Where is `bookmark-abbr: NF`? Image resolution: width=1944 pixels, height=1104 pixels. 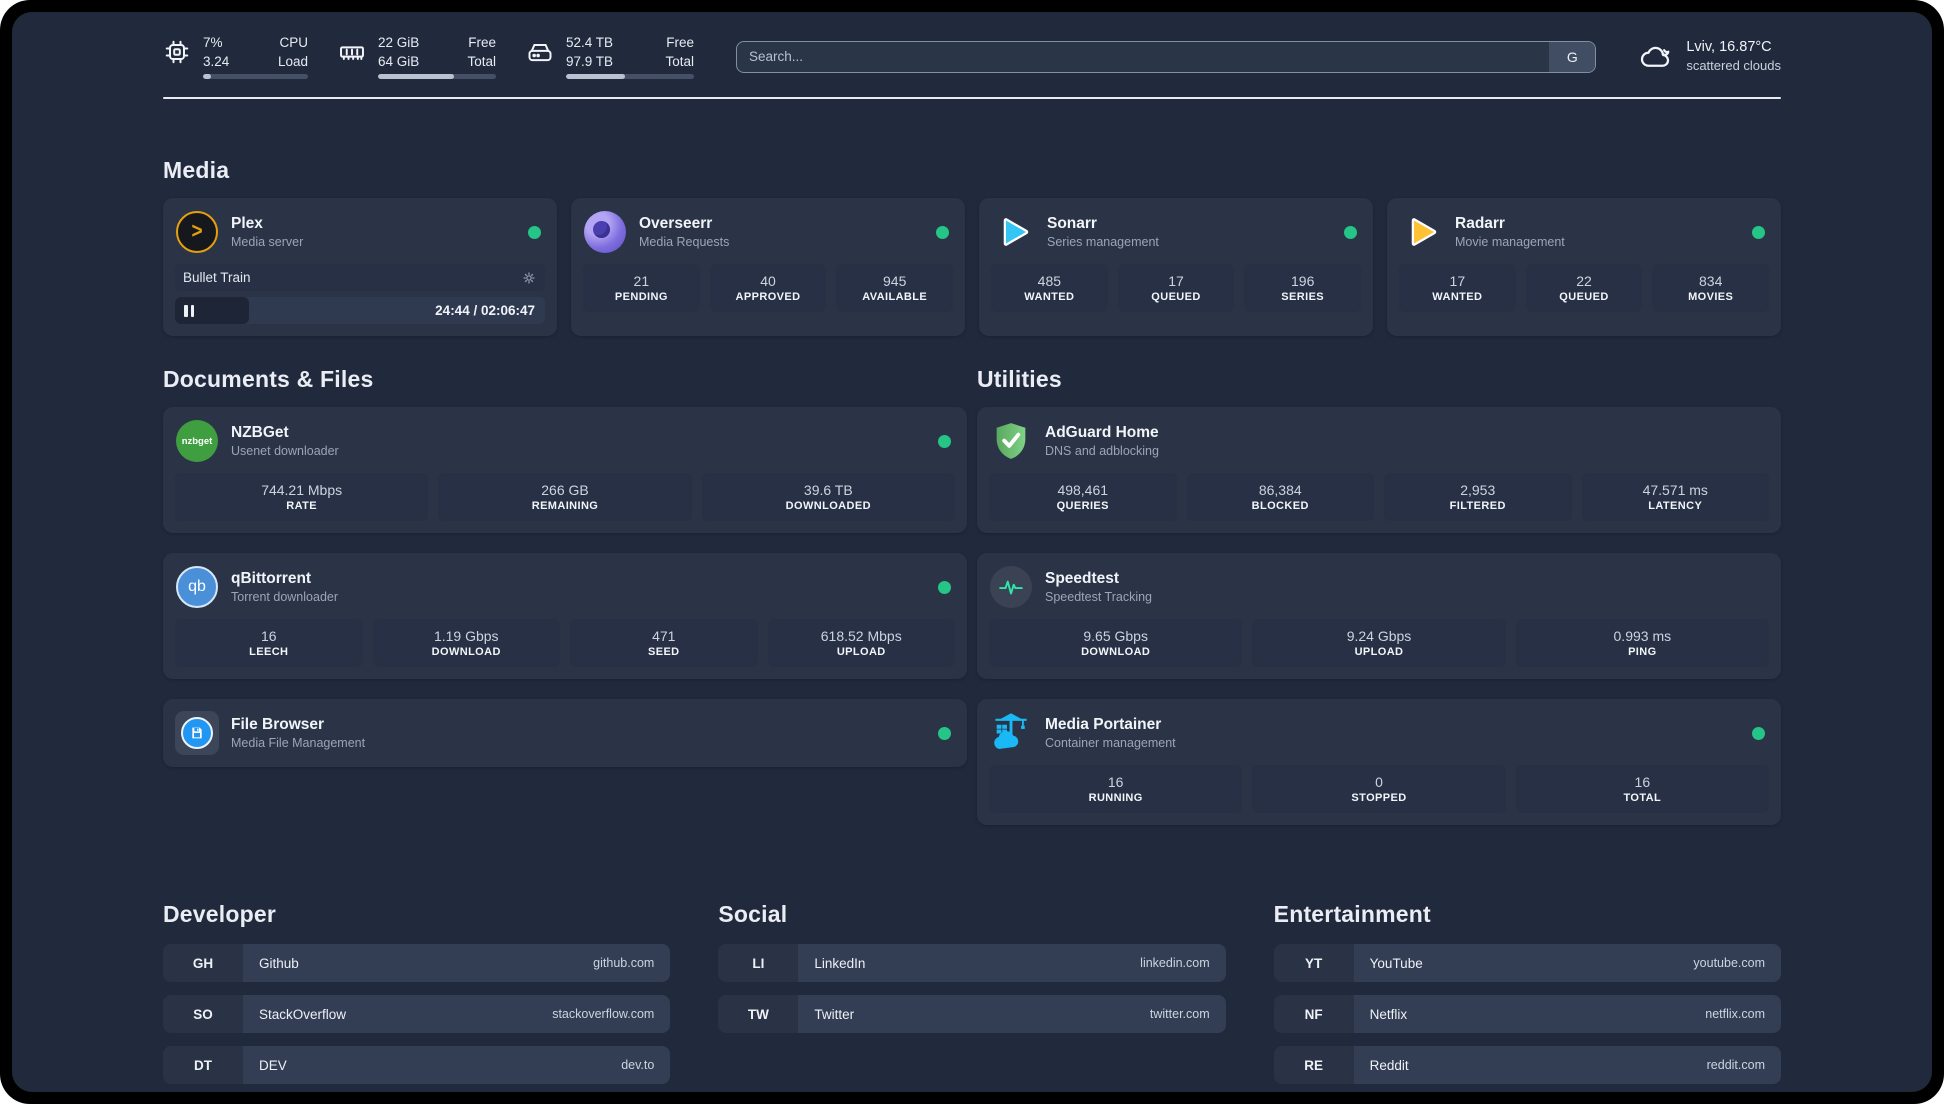
bookmark-abbr: NF is located at coordinates (1313, 1014).